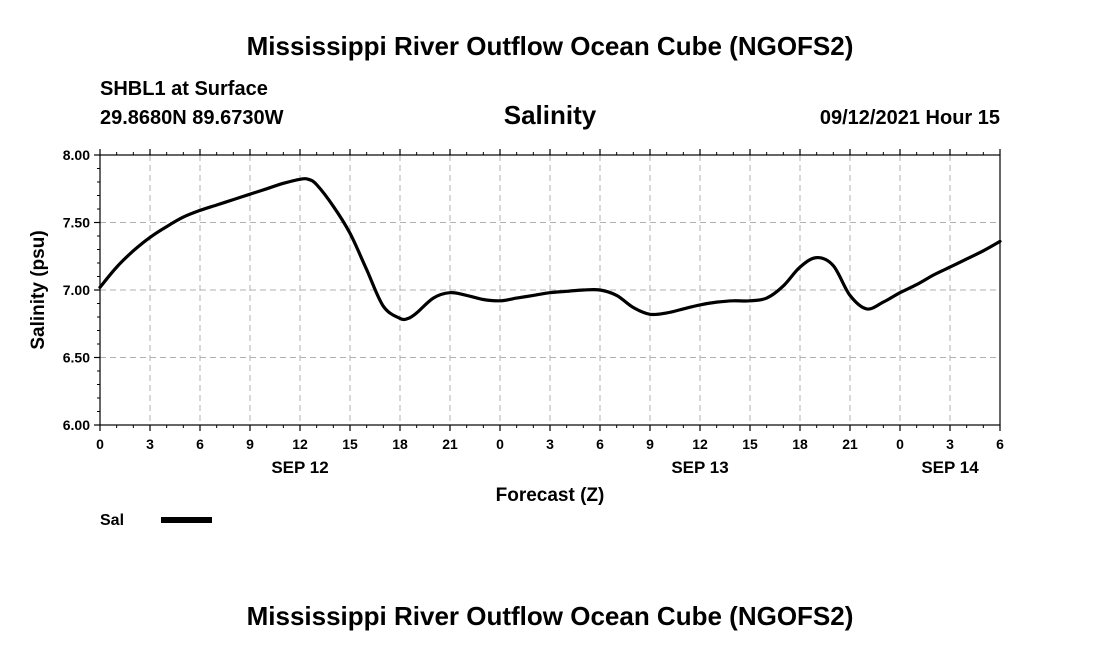  What do you see at coordinates (76, 223) in the screenshot?
I see `y-tick-label: 7.50` at bounding box center [76, 223].